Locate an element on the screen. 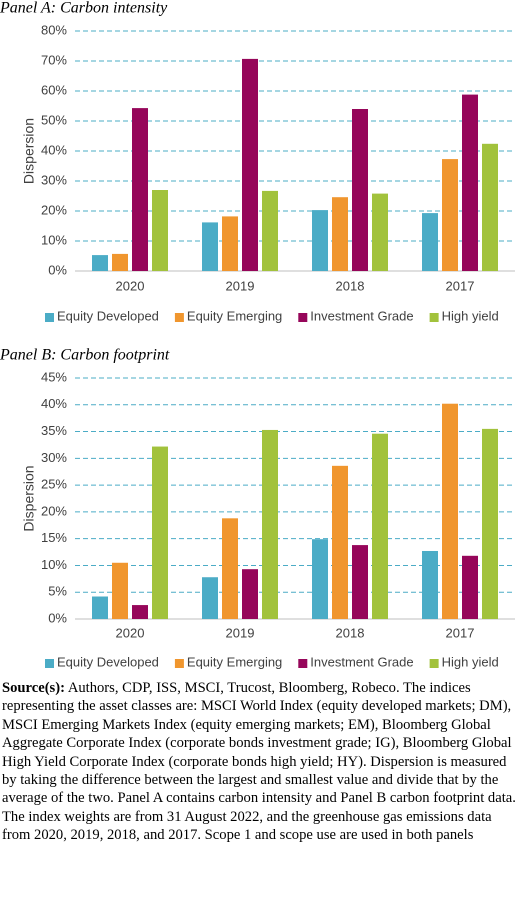 The image size is (520, 903). panel-title: Panel A: Carbon intensity is located at coordinates (84, 8).